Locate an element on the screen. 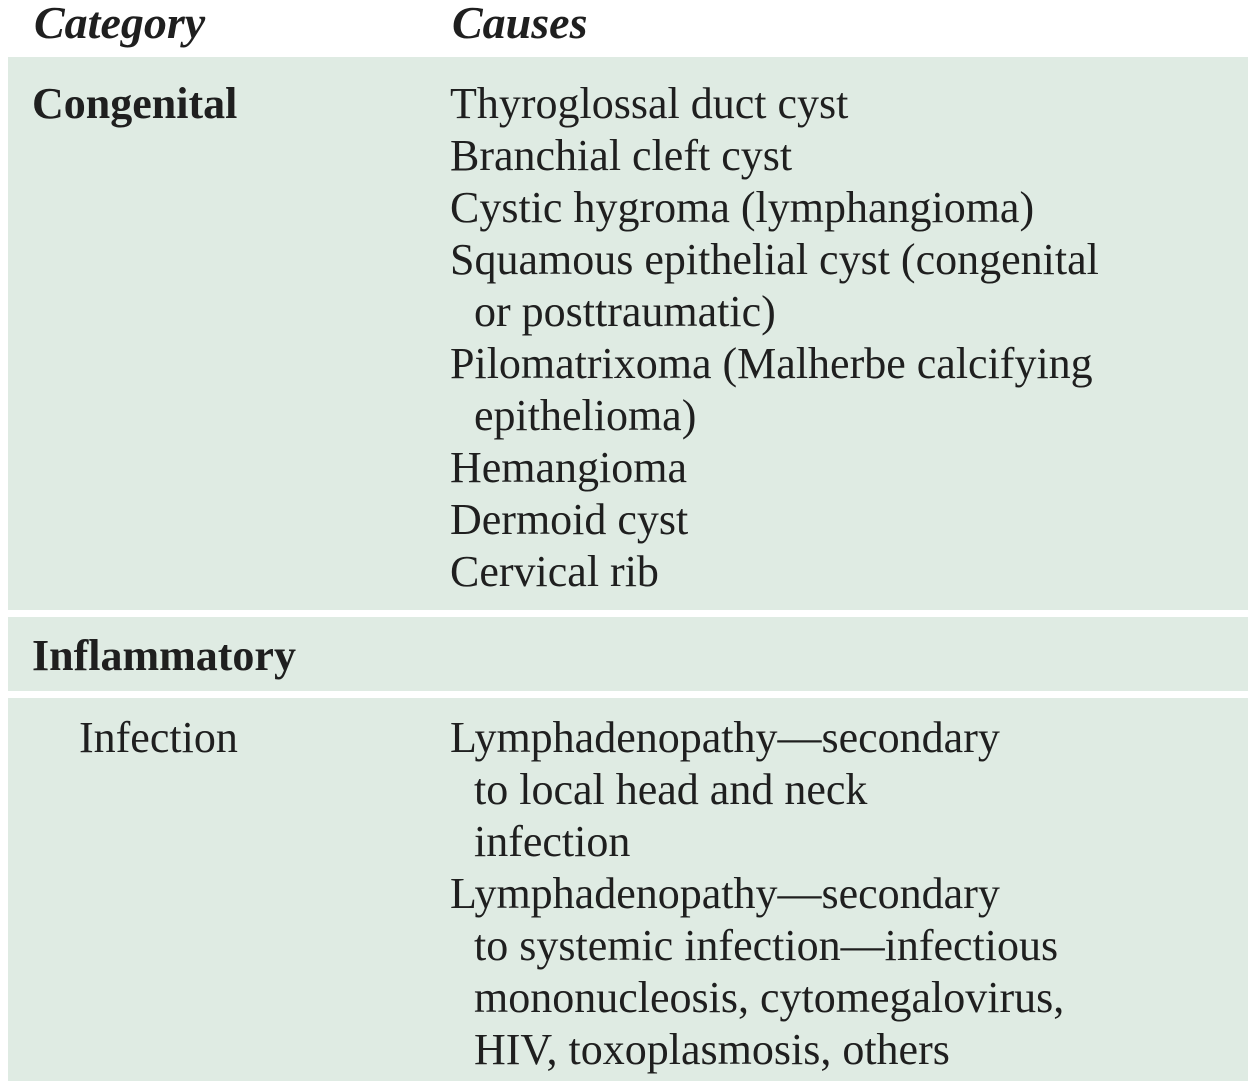  category-column-header: Category is located at coordinates (120, 24).